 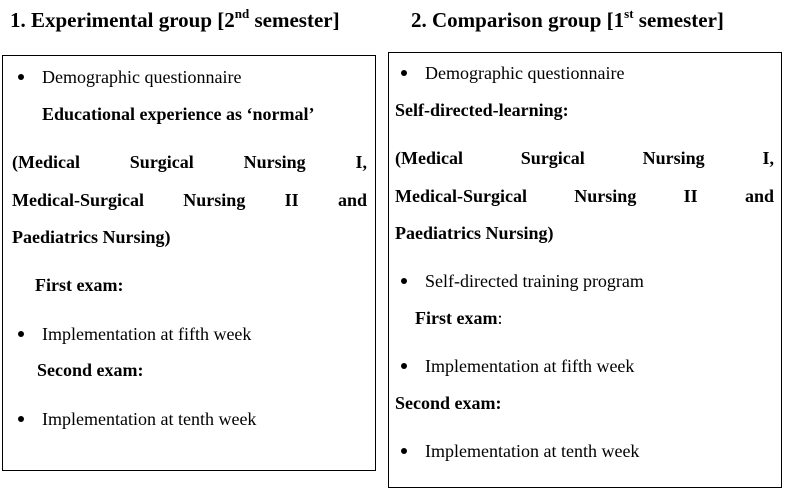 I want to click on first-exam-text: First exam, so click(x=456, y=318).